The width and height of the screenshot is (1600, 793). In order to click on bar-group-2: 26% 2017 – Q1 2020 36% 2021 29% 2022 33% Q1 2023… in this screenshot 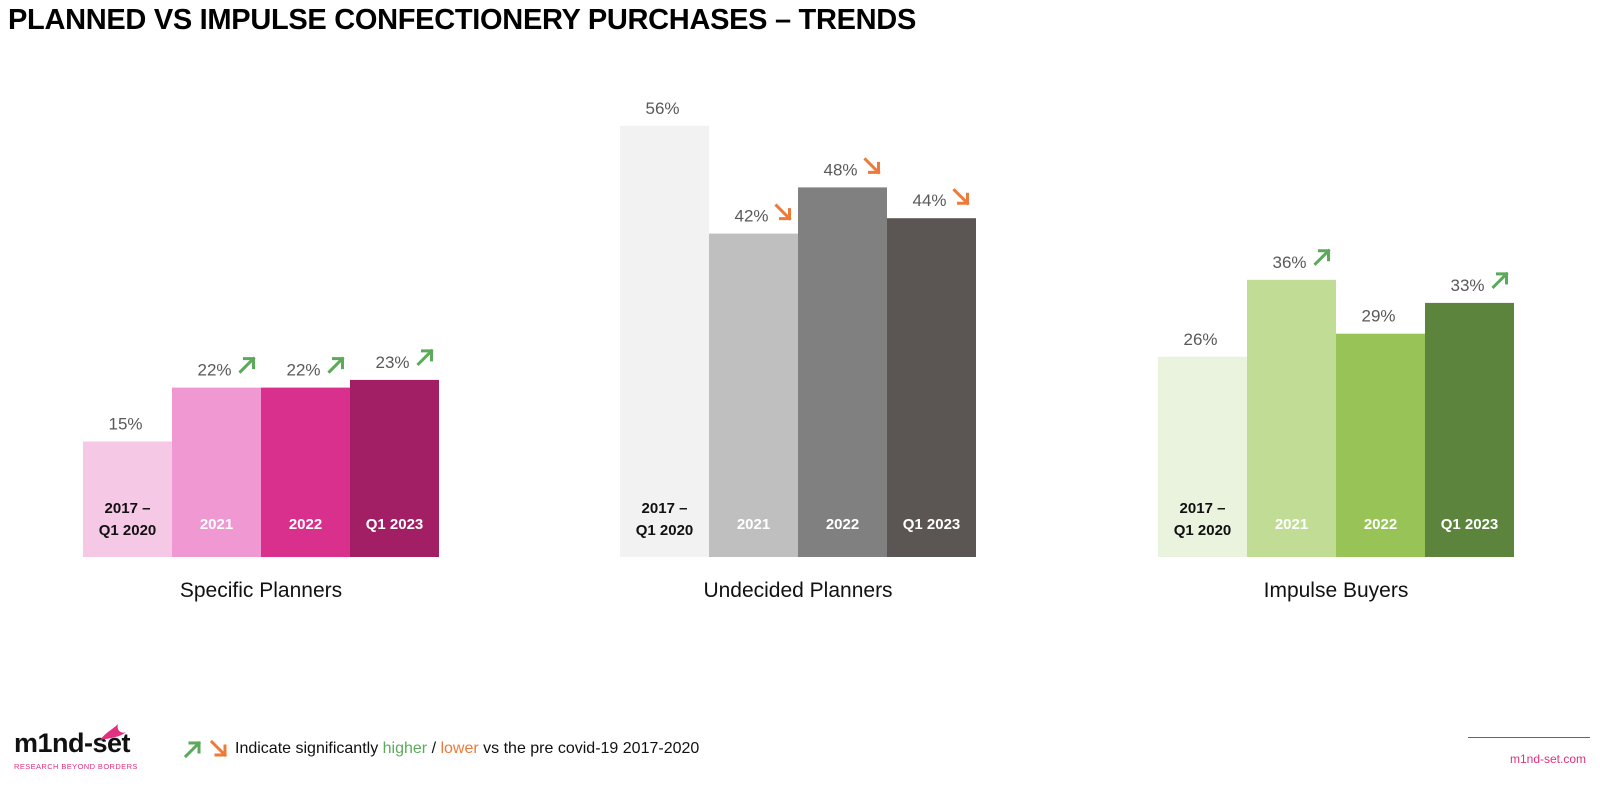, I will do `click(1336, 425)`.